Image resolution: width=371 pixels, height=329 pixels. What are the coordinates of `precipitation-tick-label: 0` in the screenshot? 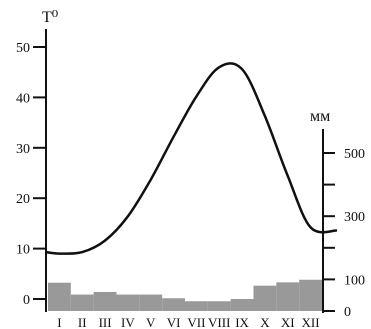 It's located at (347, 312).